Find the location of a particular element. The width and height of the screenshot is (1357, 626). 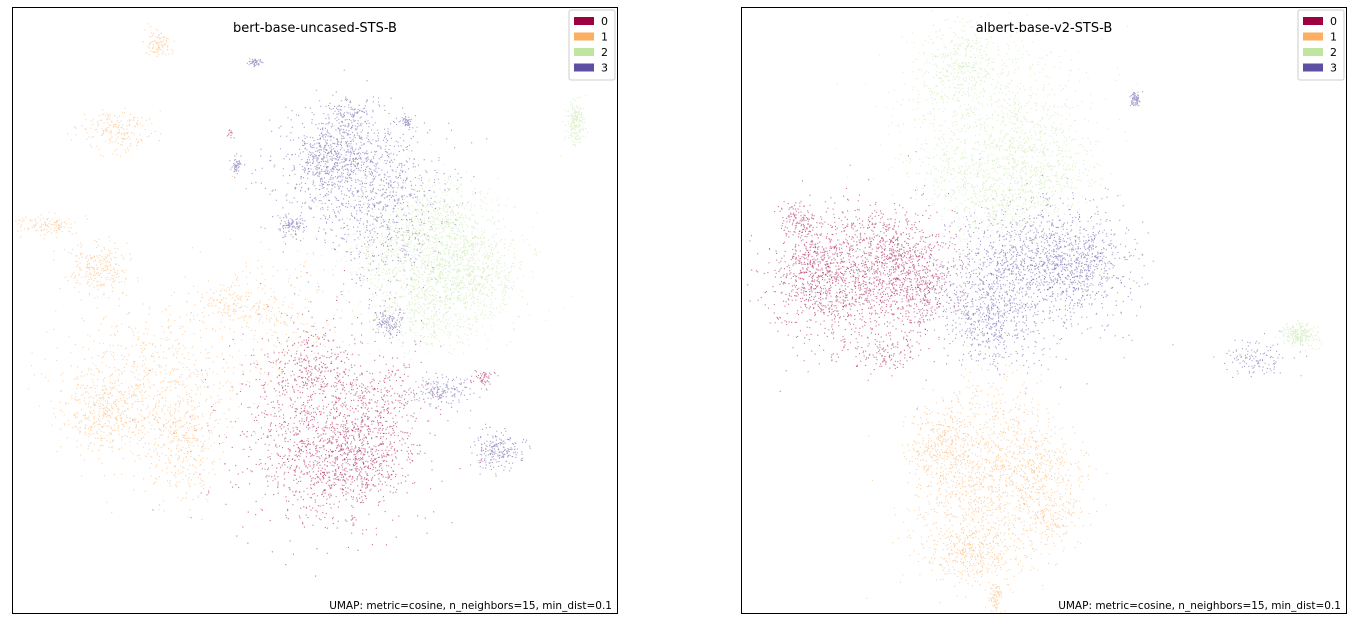

chart-title: albert-base-v2-STS-B is located at coordinates (1044, 28).